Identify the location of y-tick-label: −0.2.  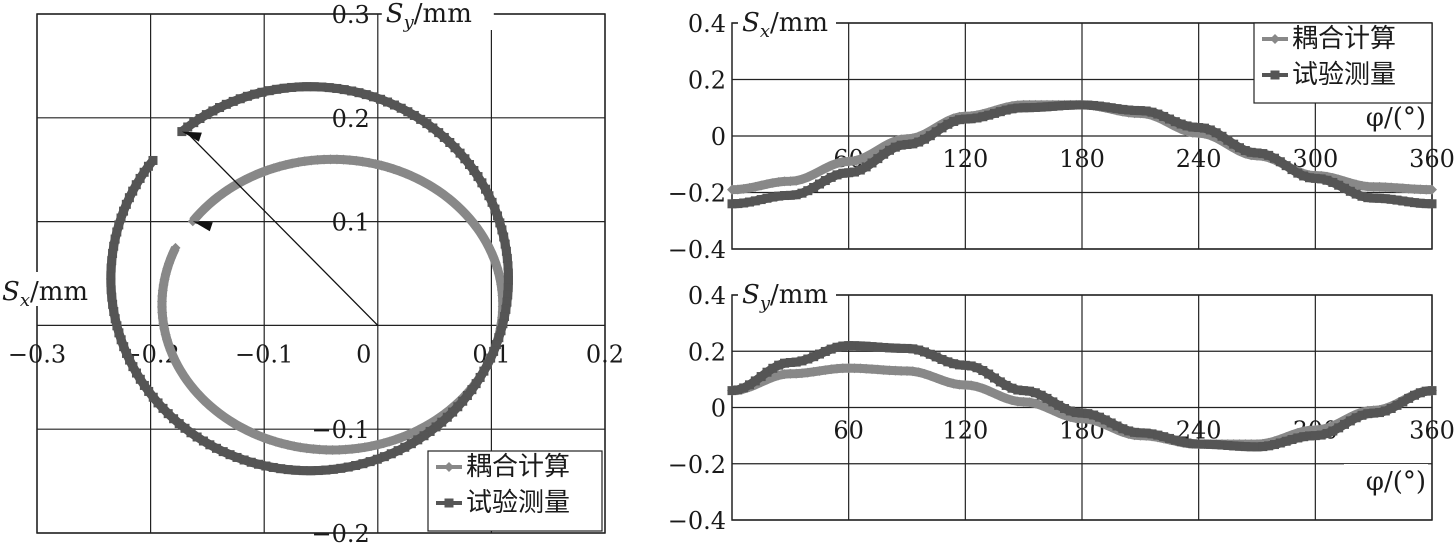
(697, 465).